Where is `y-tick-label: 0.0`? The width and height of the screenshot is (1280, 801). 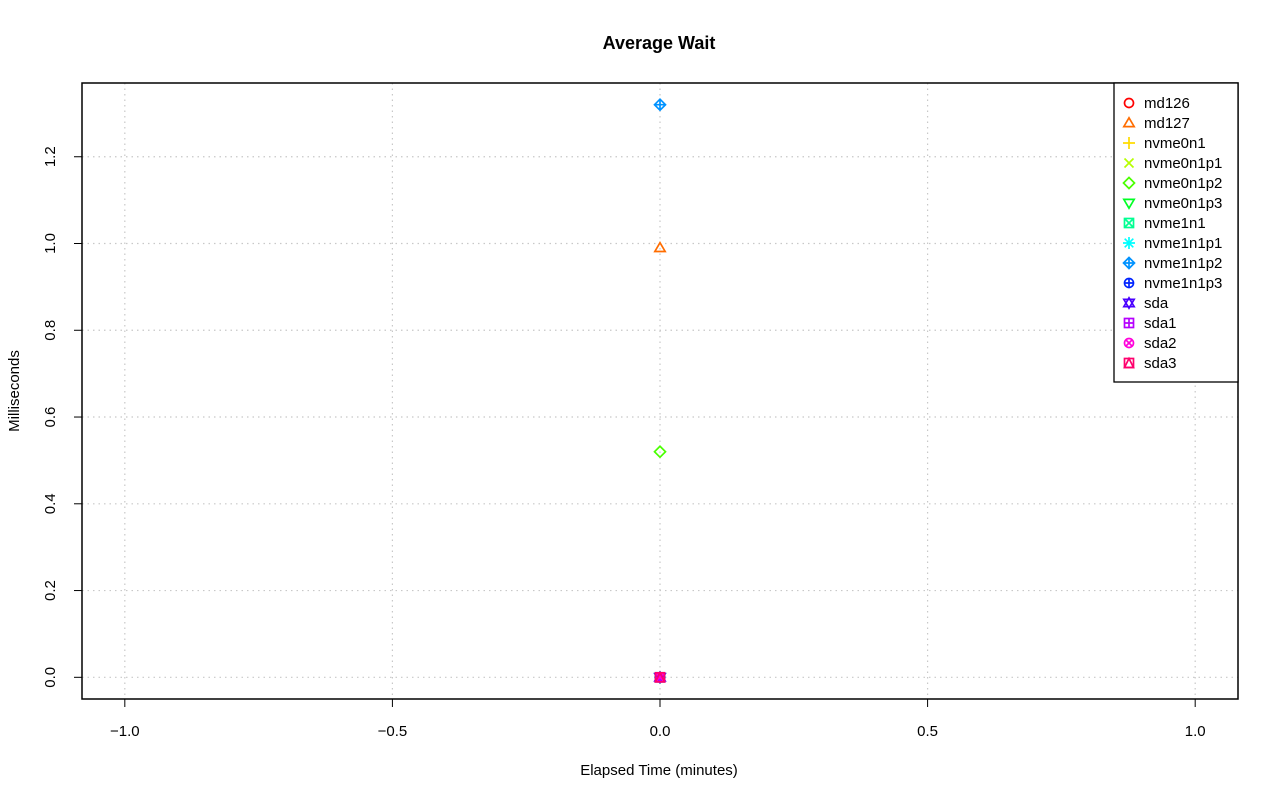
y-tick-label: 0.0 is located at coordinates (50, 677).